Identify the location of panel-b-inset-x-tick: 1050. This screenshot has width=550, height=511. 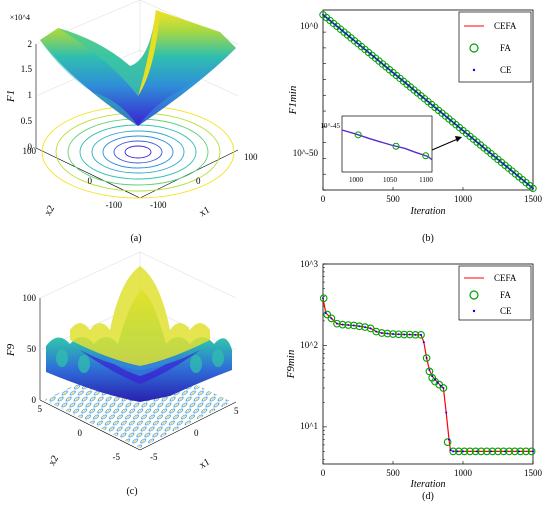
(390, 180).